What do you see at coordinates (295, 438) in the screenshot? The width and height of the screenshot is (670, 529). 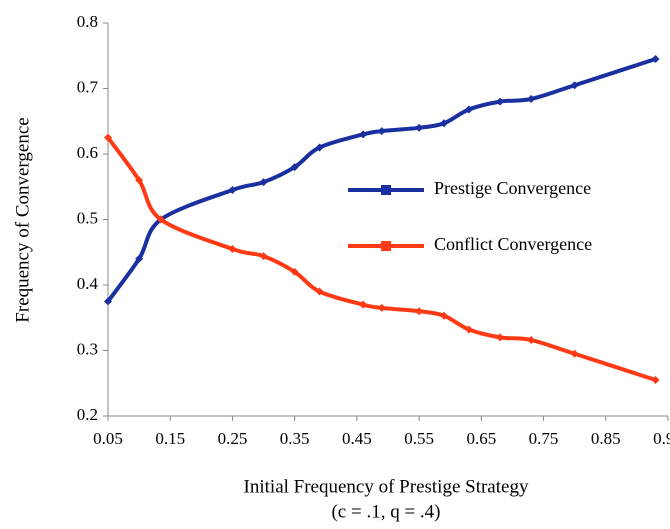 I see `x-tick-label: 0.35` at bounding box center [295, 438].